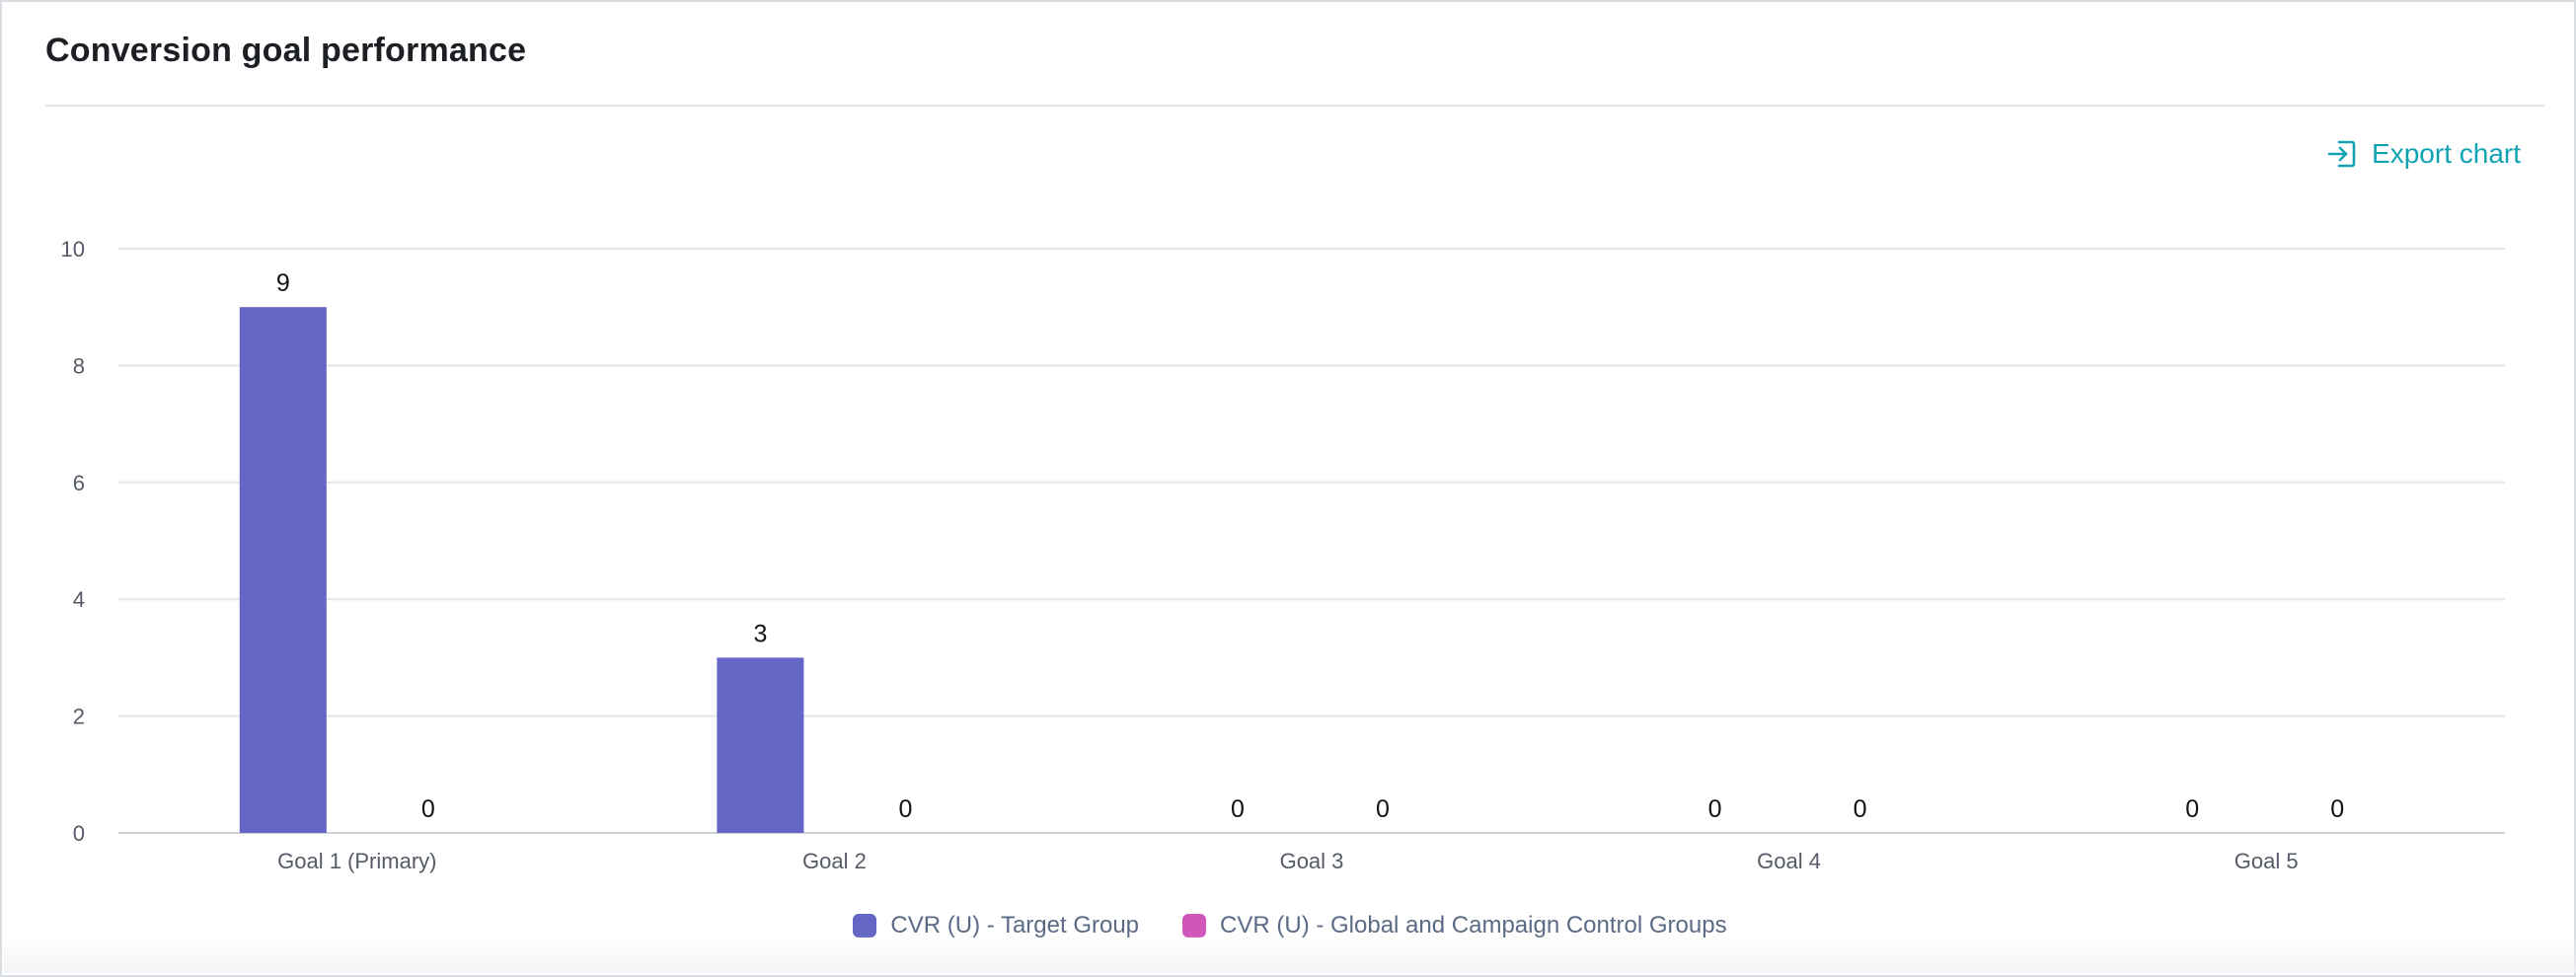  Describe the element at coordinates (79, 833) in the screenshot. I see `y-tick-label: 0` at that location.